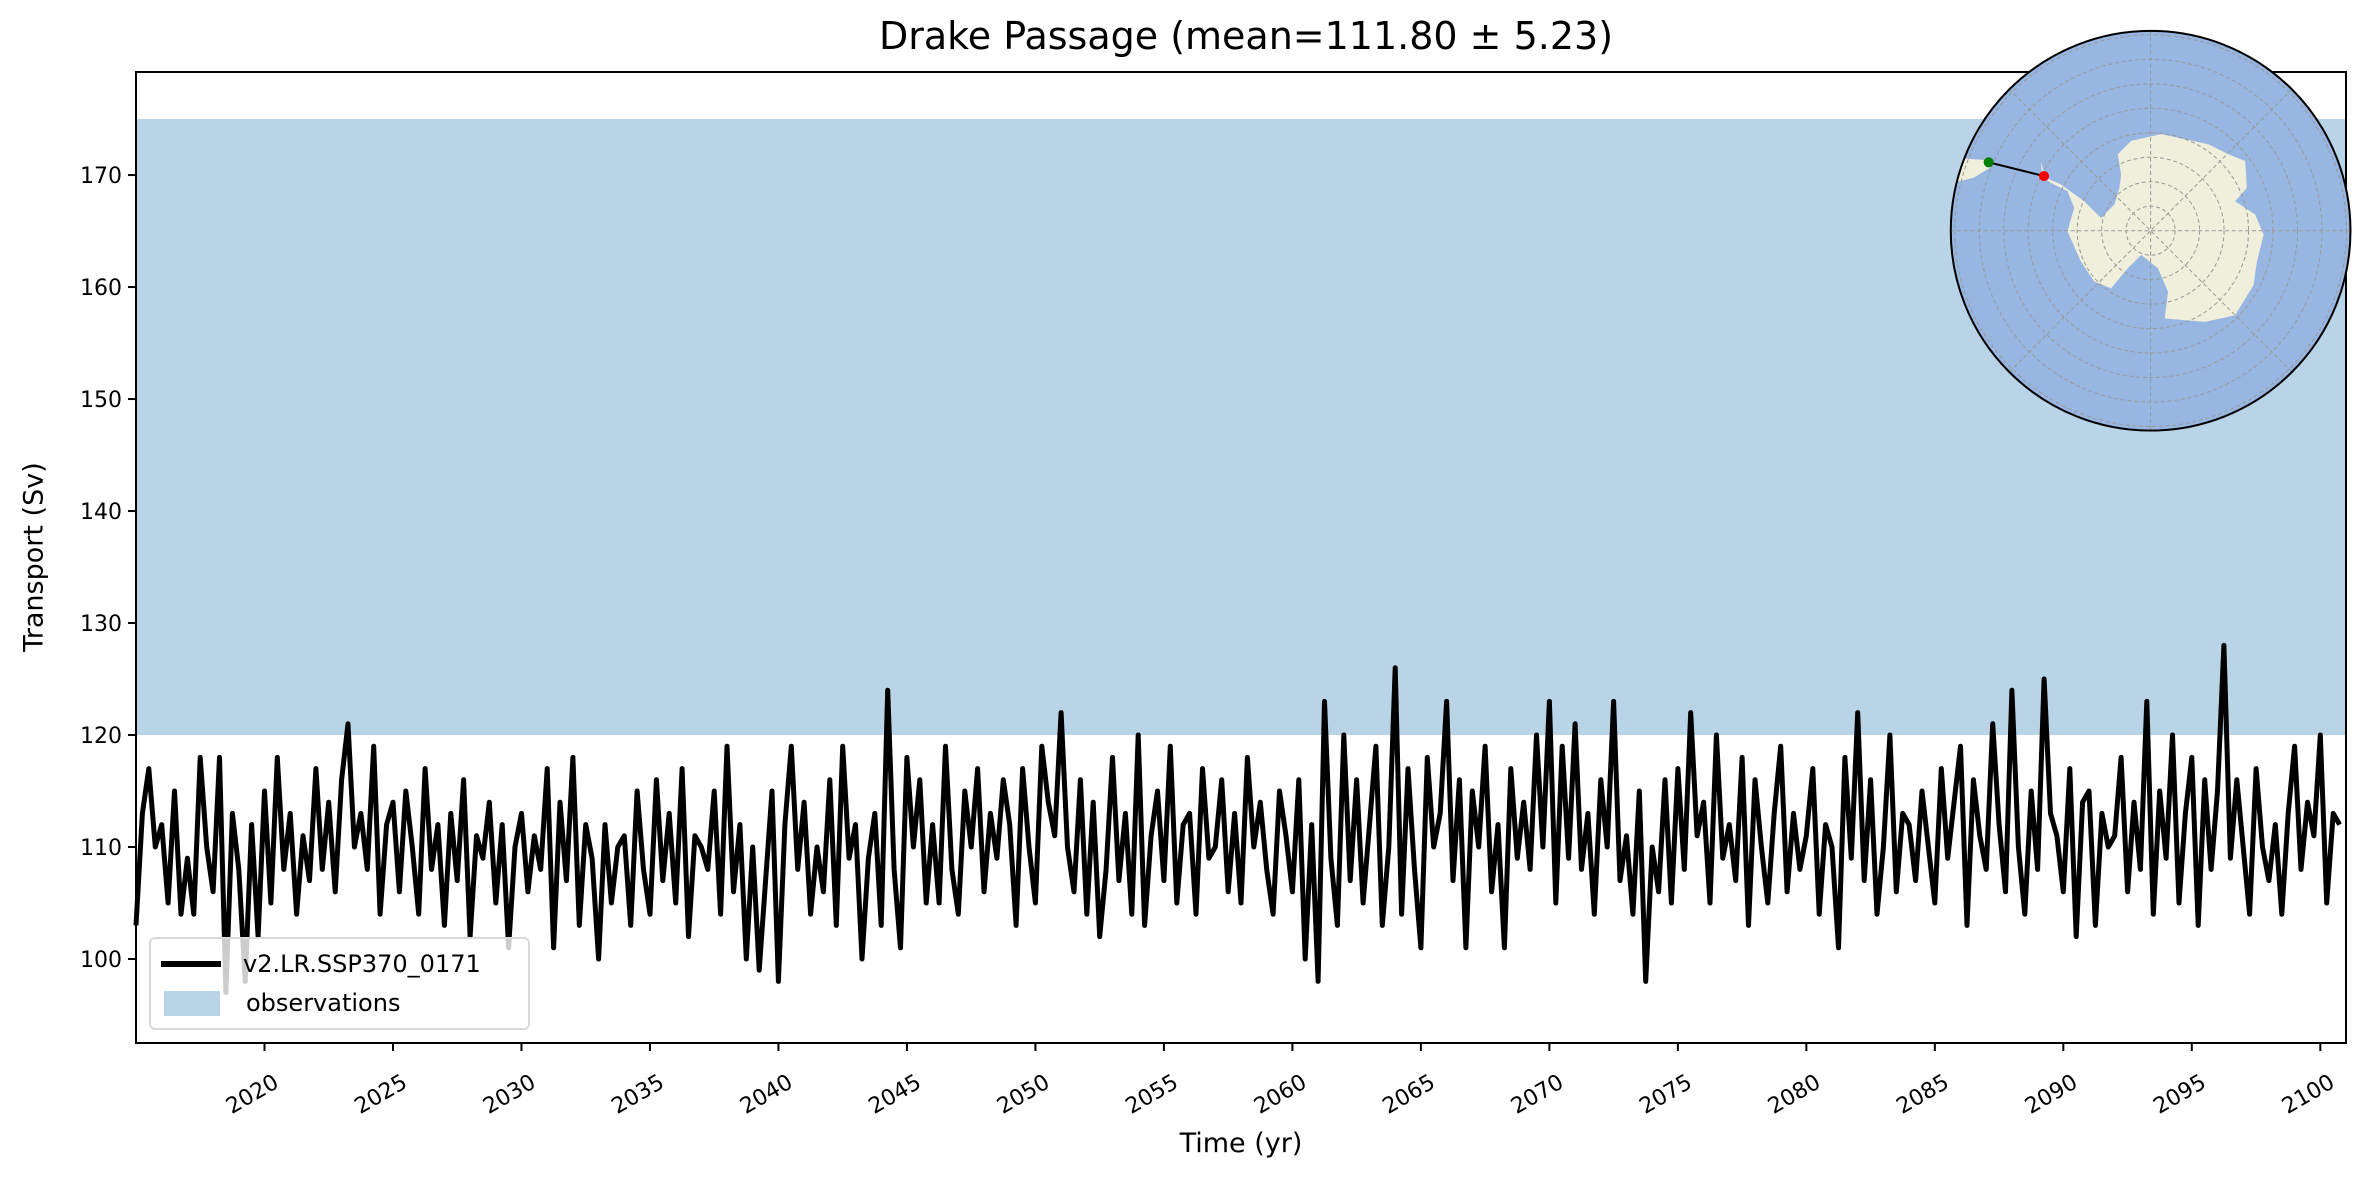 This screenshot has height=1180, width=2376. Describe the element at coordinates (101, 512) in the screenshot. I see `y-tick-label: 140` at that location.